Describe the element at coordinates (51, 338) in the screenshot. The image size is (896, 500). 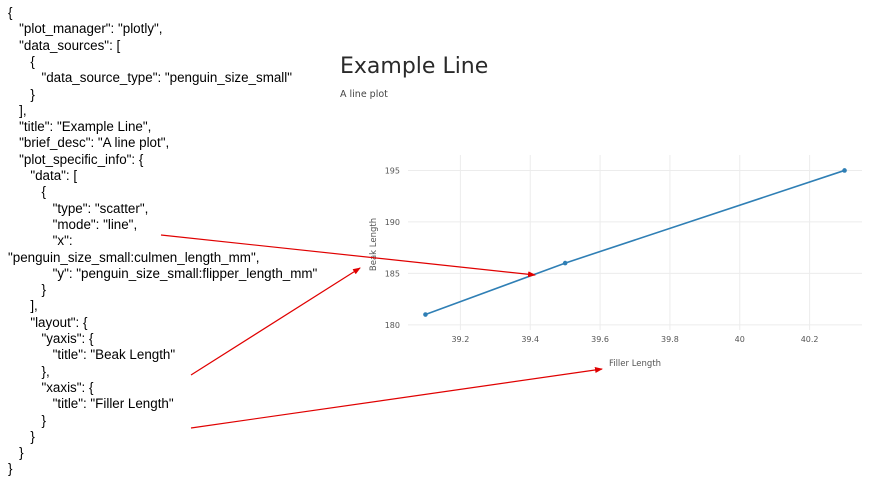
I see `code-line: "yaxis": {` at that location.